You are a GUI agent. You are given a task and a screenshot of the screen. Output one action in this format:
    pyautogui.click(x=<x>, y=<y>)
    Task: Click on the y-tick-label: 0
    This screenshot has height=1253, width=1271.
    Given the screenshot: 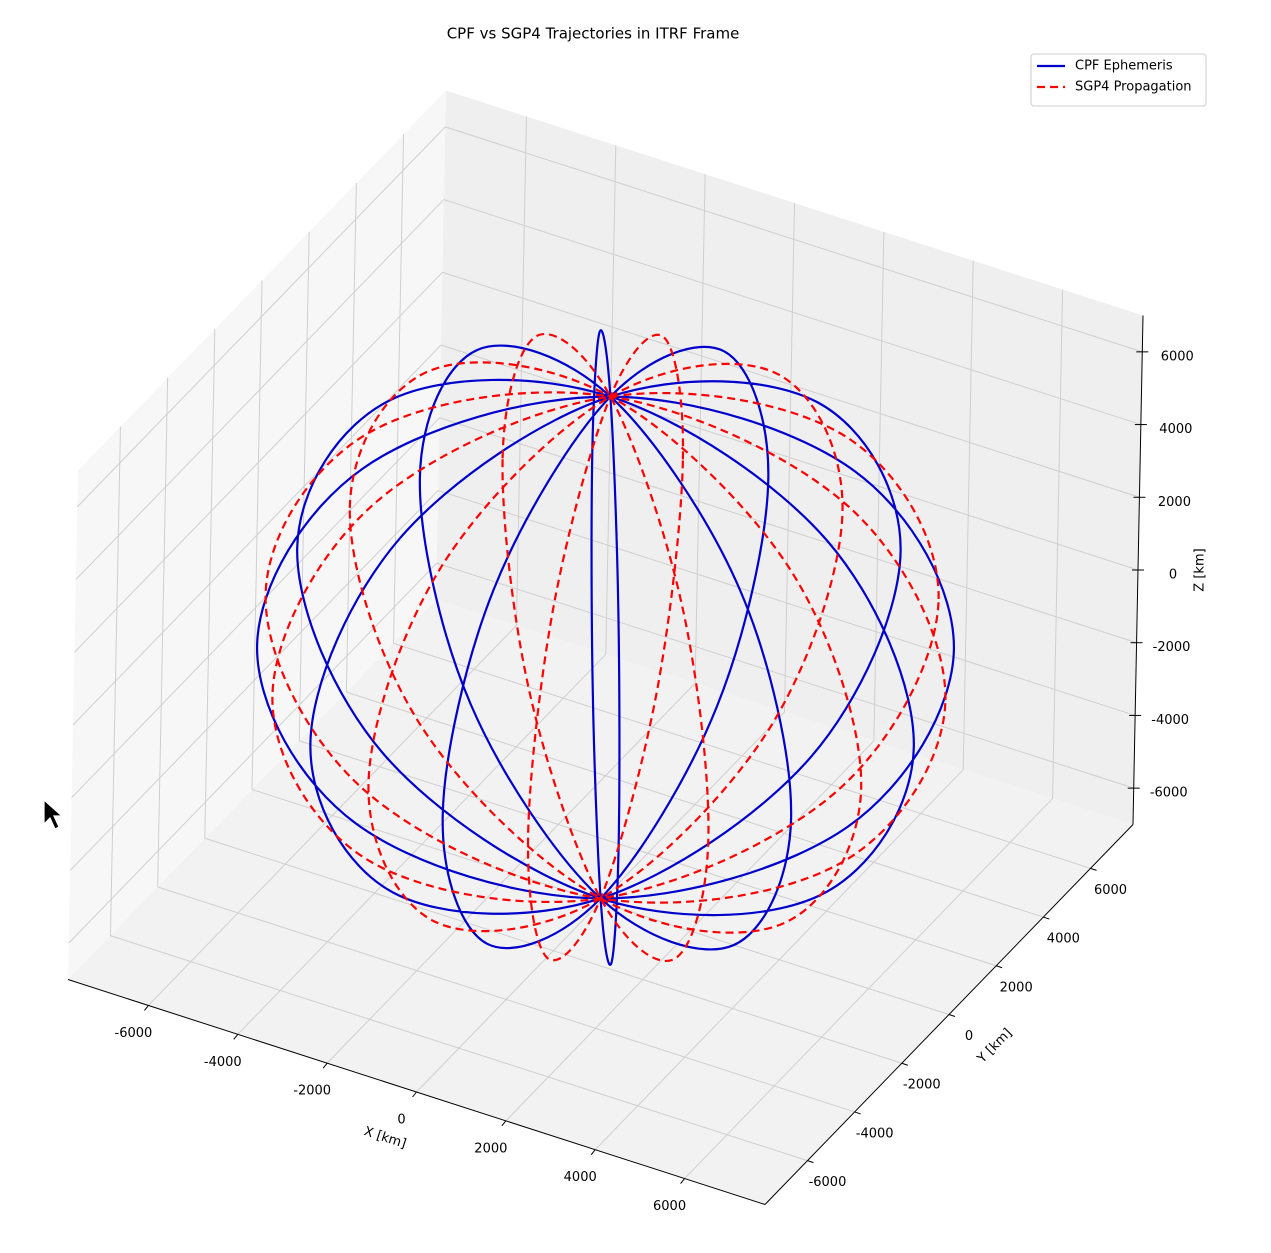 What is the action you would take?
    pyautogui.click(x=969, y=1036)
    